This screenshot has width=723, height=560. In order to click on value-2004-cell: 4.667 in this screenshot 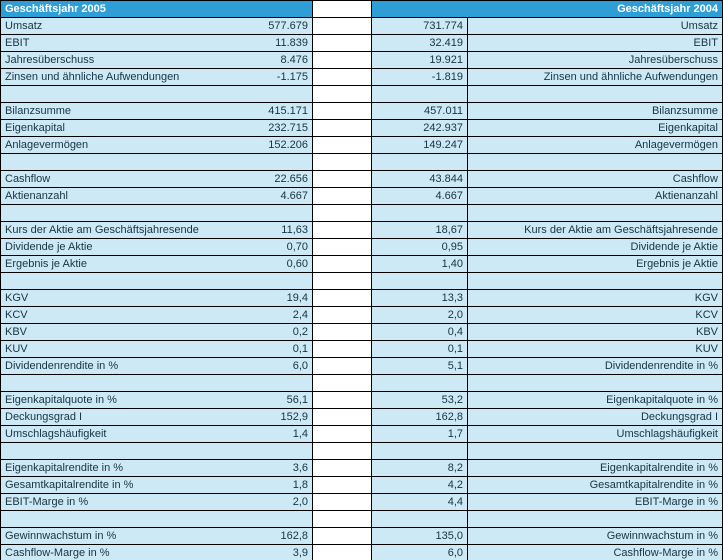, I will do `click(420, 196)`.